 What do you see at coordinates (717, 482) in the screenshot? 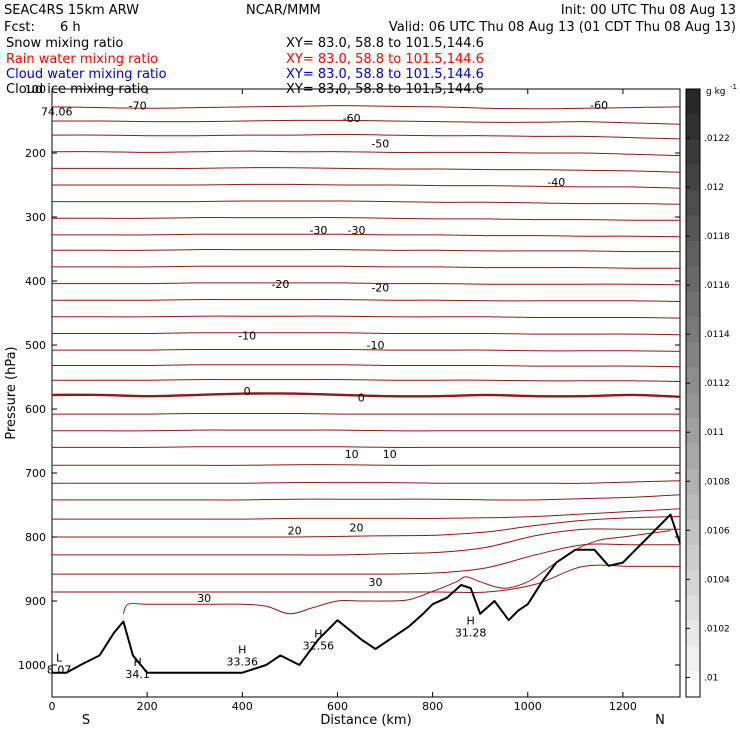
I see `colorbar-label: .0108` at bounding box center [717, 482].